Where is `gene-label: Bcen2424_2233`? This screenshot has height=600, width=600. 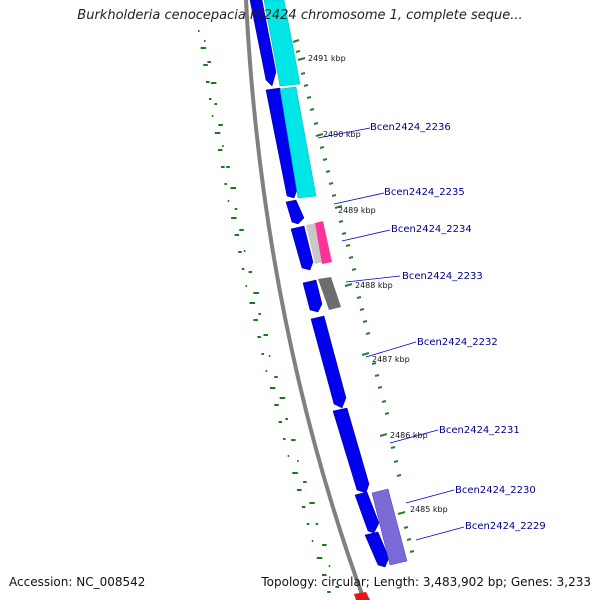 gene-label: Bcen2424_2233 is located at coordinates (442, 276).